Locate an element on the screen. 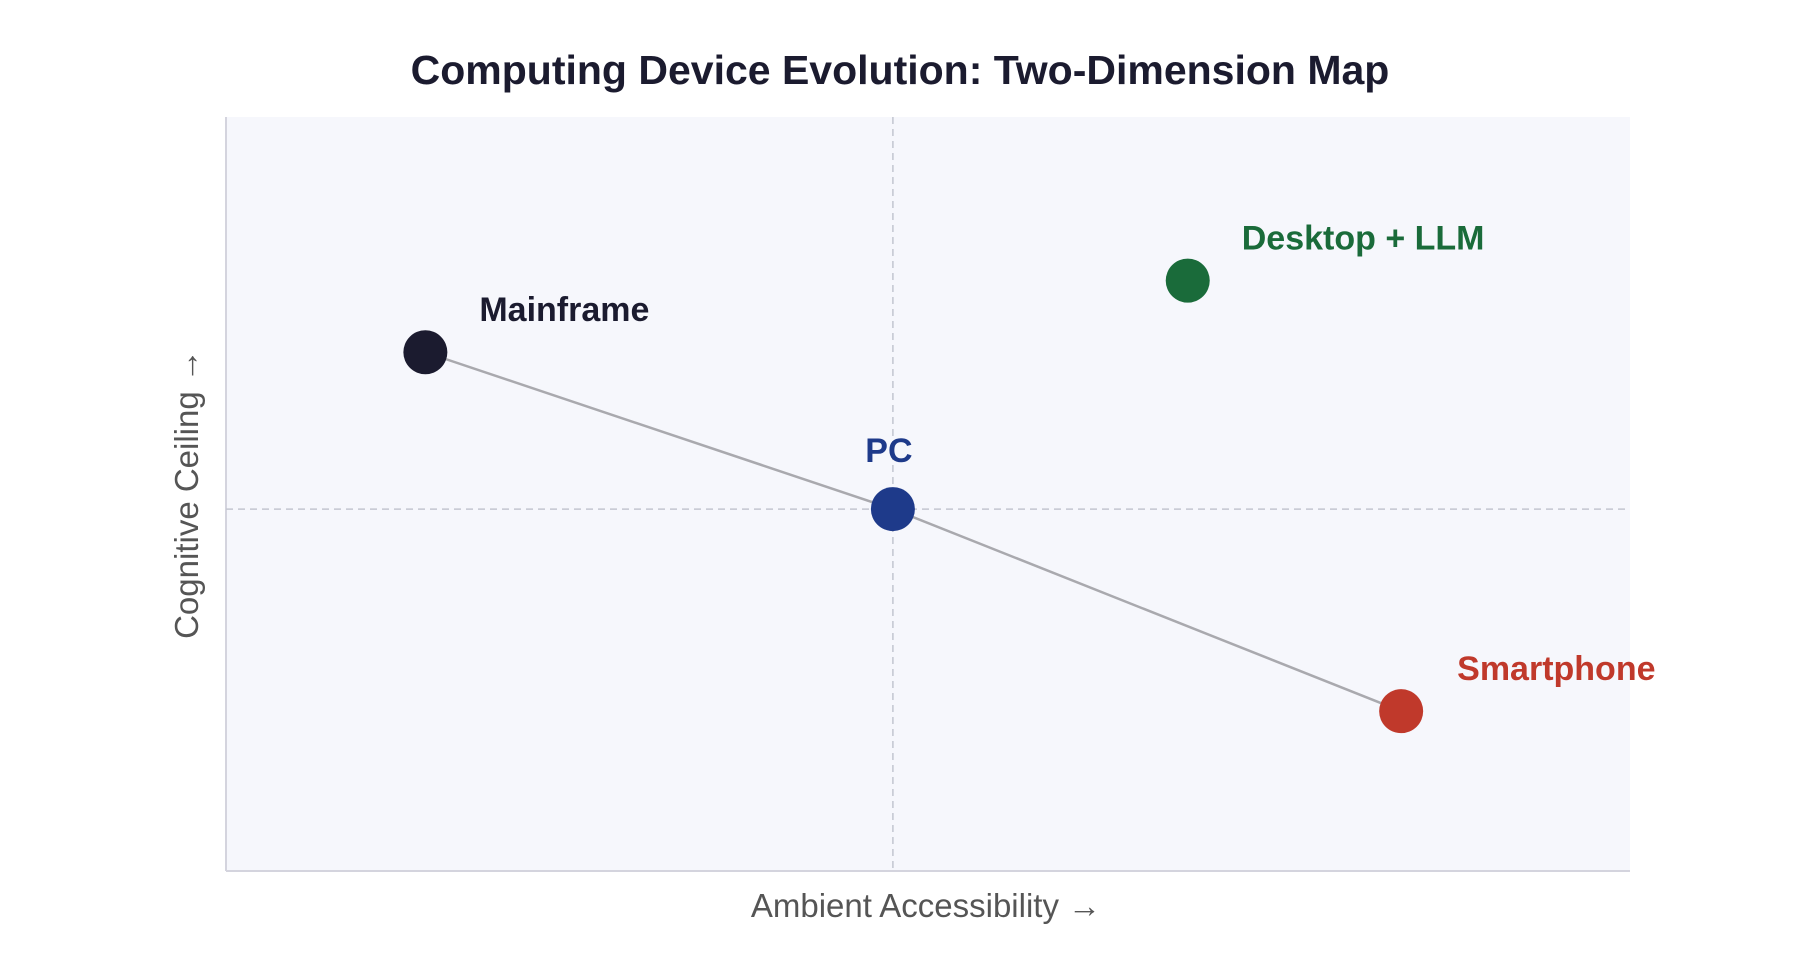 This screenshot has height=975, width=1800. point-label-mainframe: Mainframe is located at coordinates (564, 310).